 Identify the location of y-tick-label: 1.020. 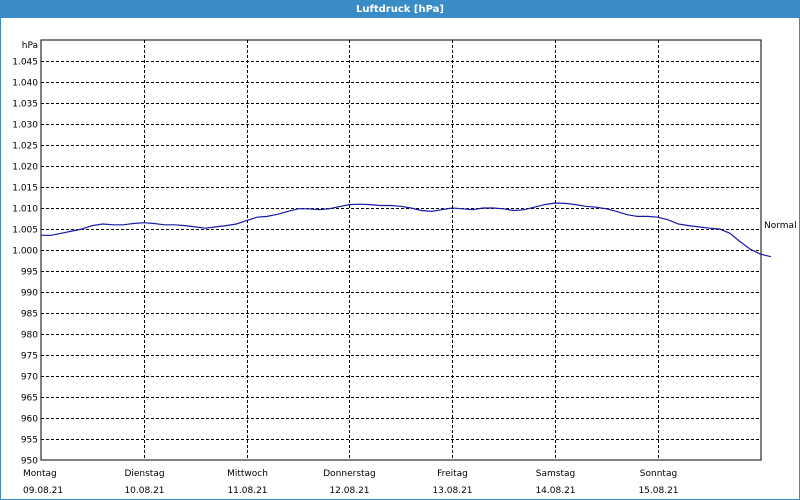
(25, 168).